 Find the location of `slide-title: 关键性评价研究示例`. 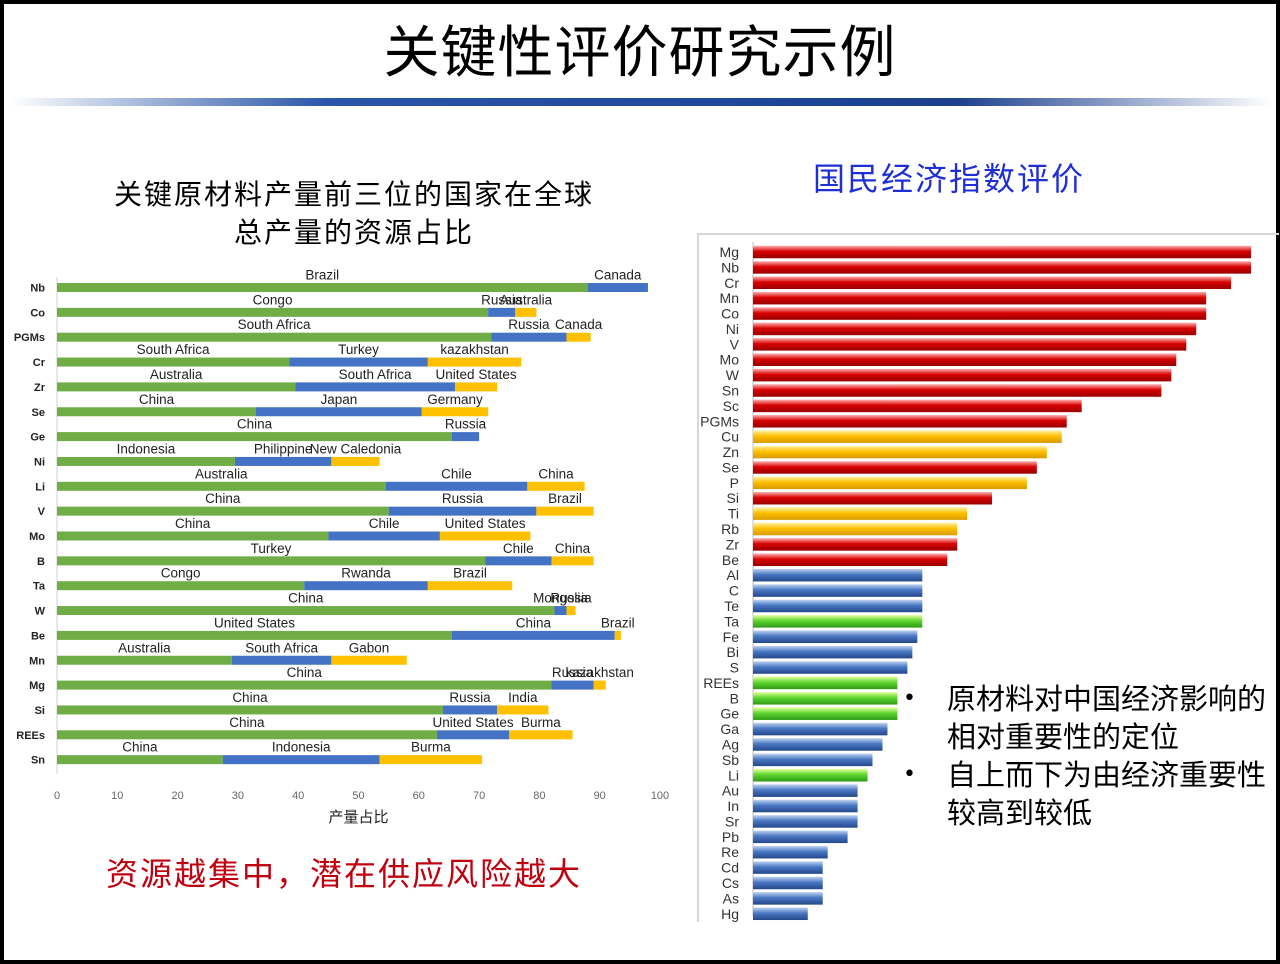

slide-title: 关键性评价研究示例 is located at coordinates (640, 53).